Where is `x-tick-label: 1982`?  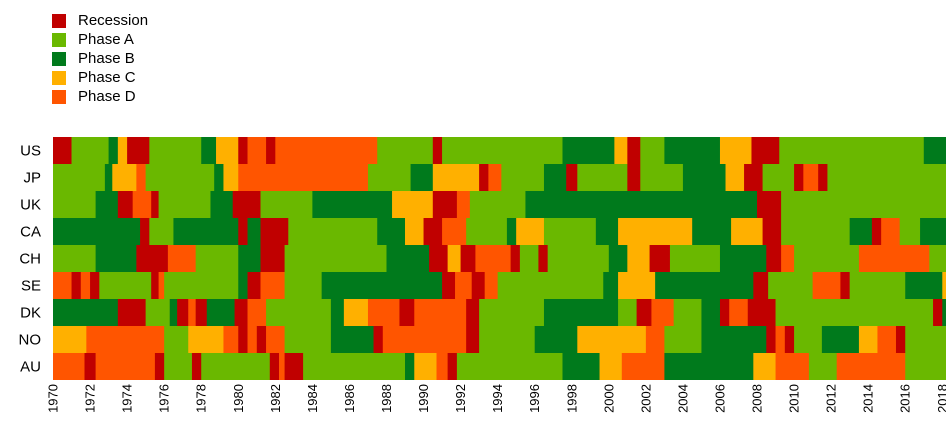
x-tick-label: 1982 is located at coordinates (275, 398).